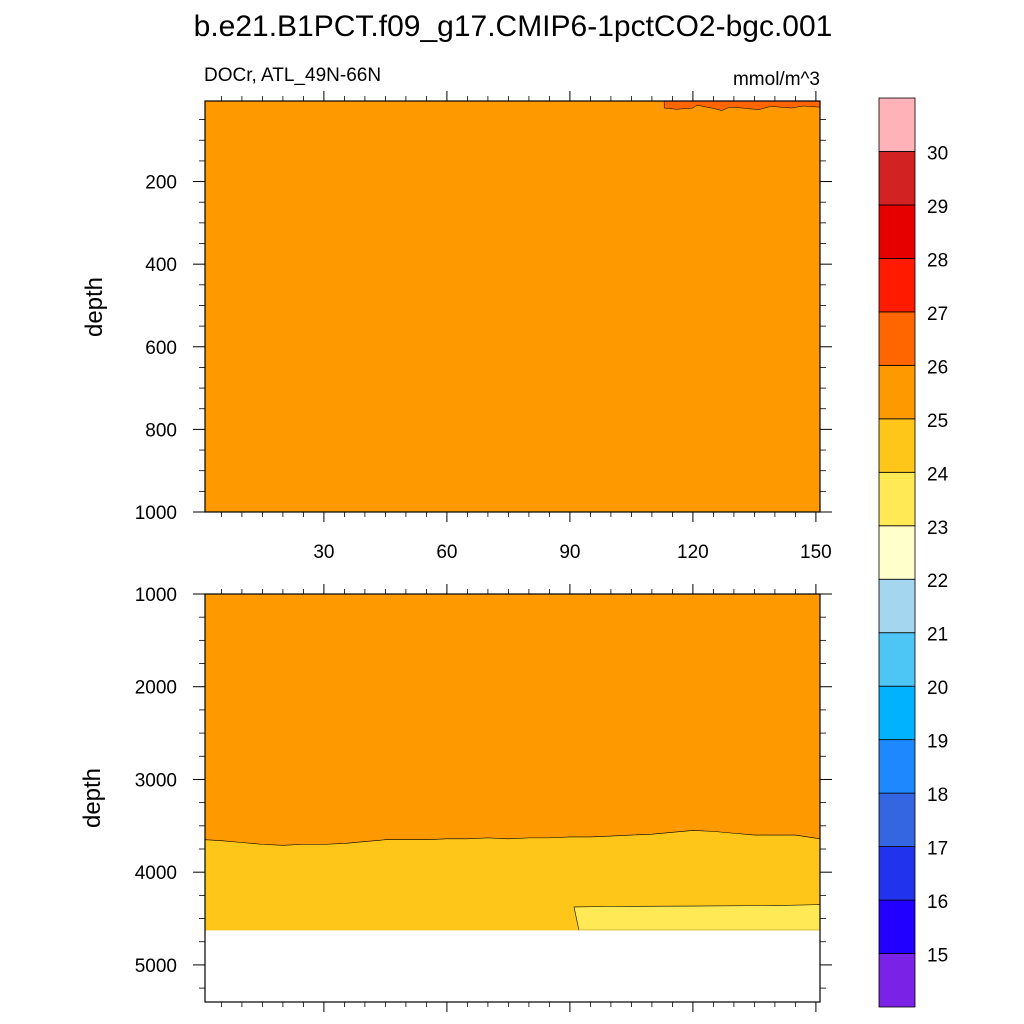  I want to click on variable-label: DOCr, ATL_49N-66N, so click(292, 75).